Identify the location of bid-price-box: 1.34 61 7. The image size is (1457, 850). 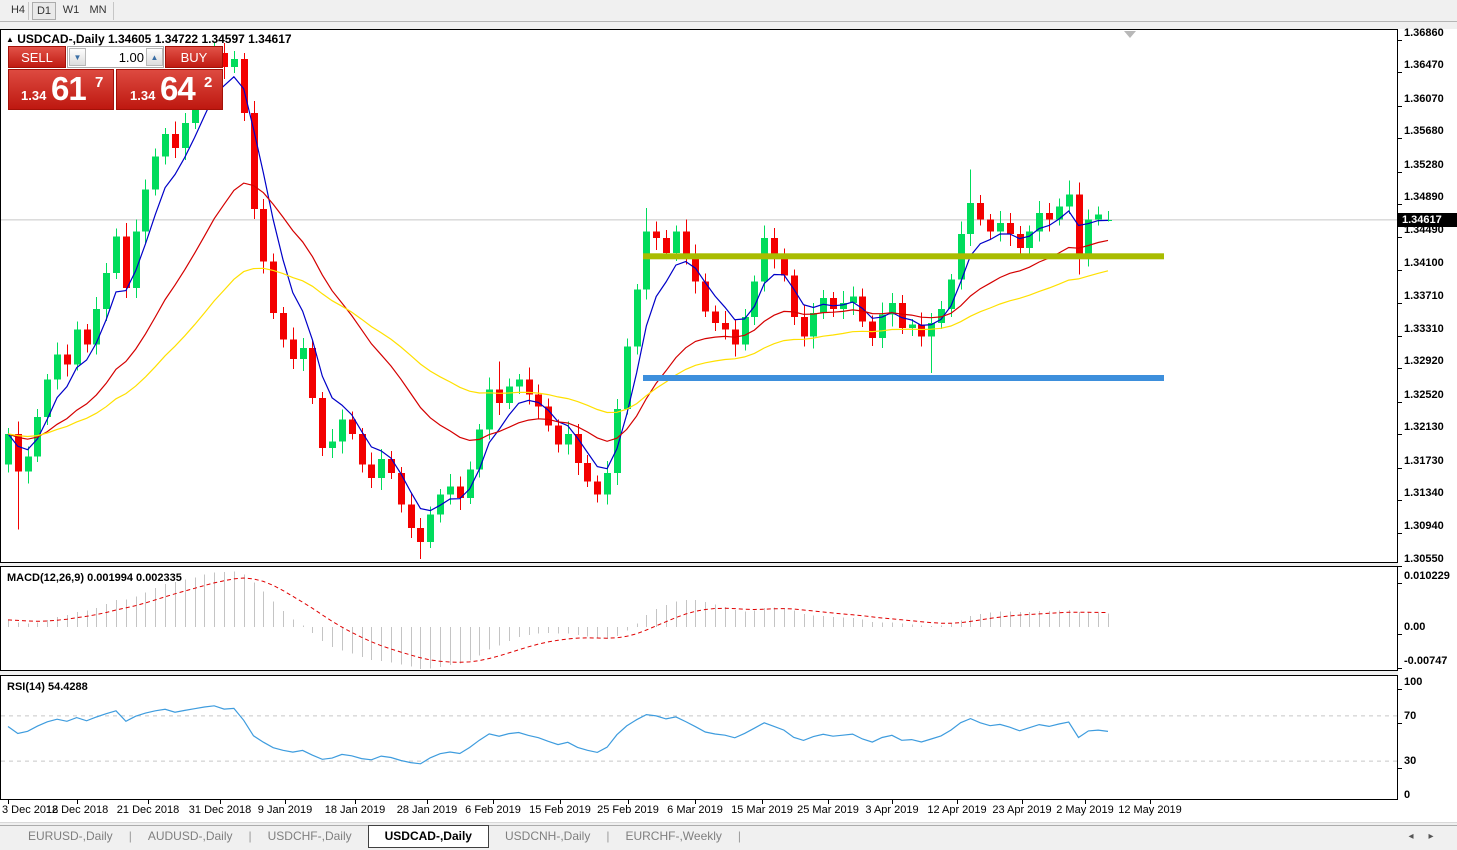
(61, 89).